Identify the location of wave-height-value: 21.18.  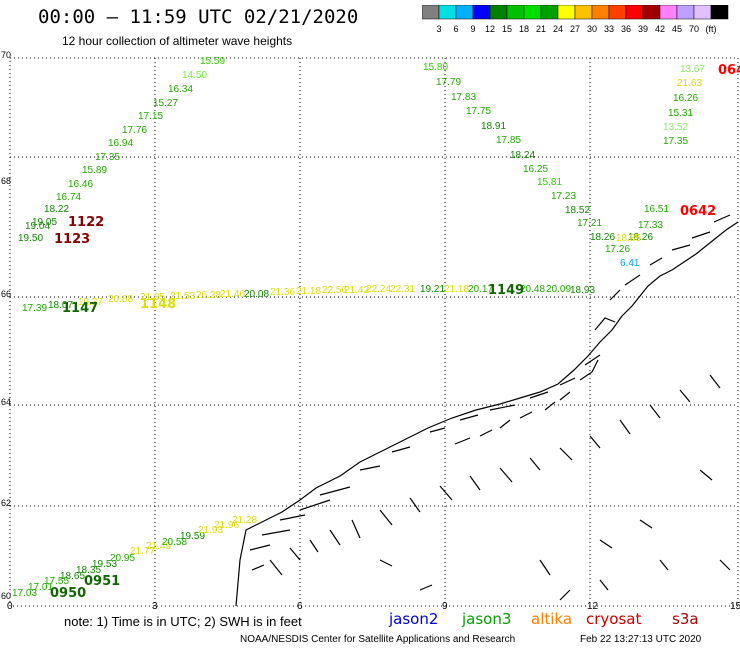
(308, 291).